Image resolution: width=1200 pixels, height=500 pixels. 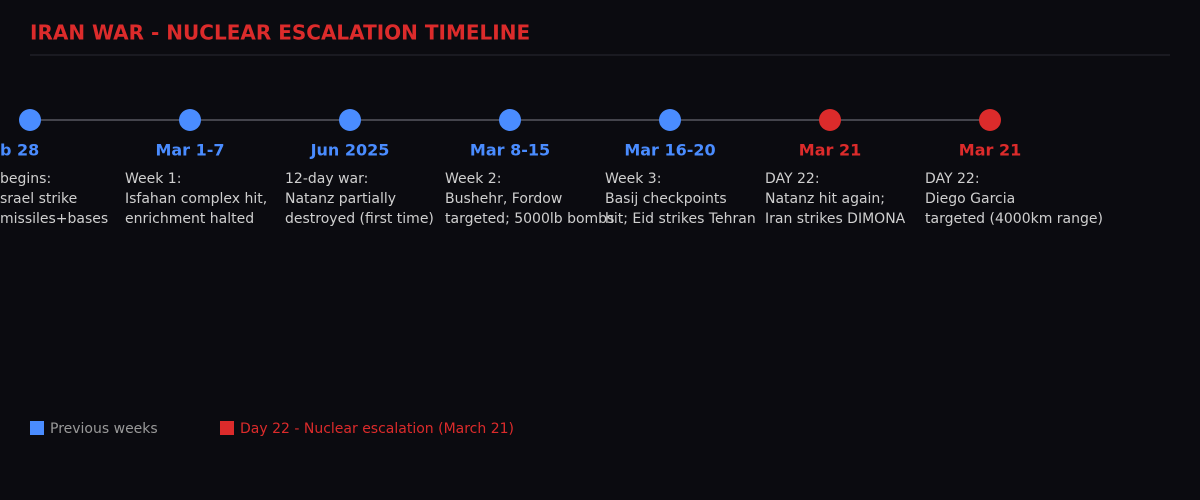 I want to click on node-description: Week 3:, so click(x=633, y=179).